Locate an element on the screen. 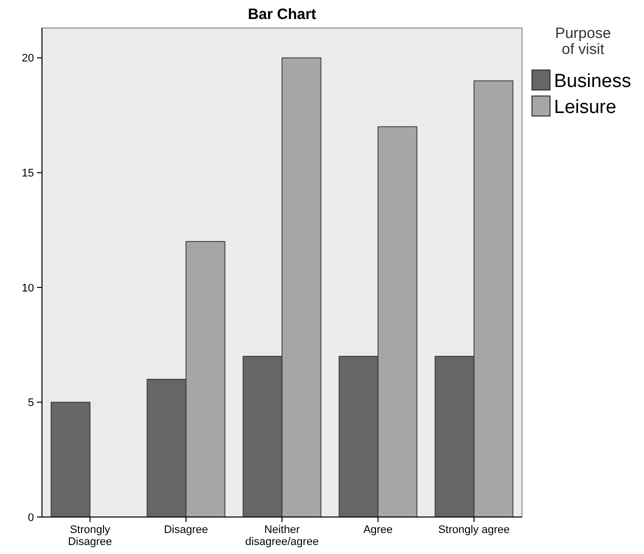  x-tick-label: Neither disagree/agree is located at coordinates (282, 536).